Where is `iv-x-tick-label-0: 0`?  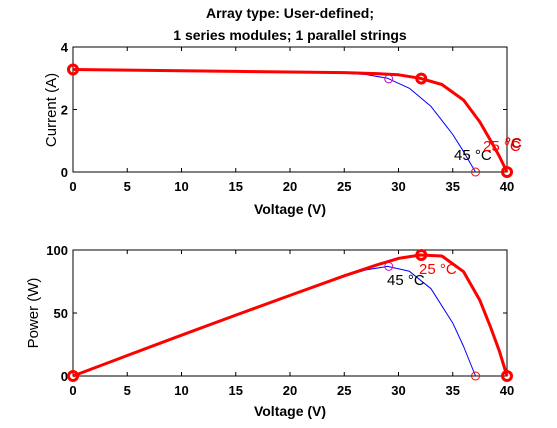 iv-x-tick-label-0: 0 is located at coordinates (72, 186).